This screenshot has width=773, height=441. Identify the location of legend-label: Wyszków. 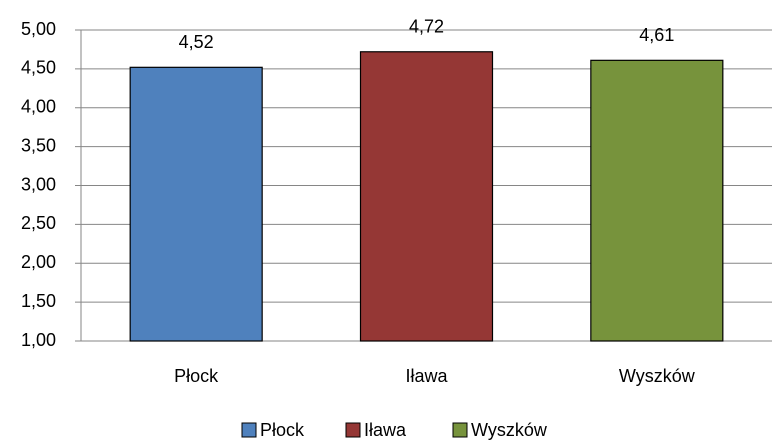
(509, 430).